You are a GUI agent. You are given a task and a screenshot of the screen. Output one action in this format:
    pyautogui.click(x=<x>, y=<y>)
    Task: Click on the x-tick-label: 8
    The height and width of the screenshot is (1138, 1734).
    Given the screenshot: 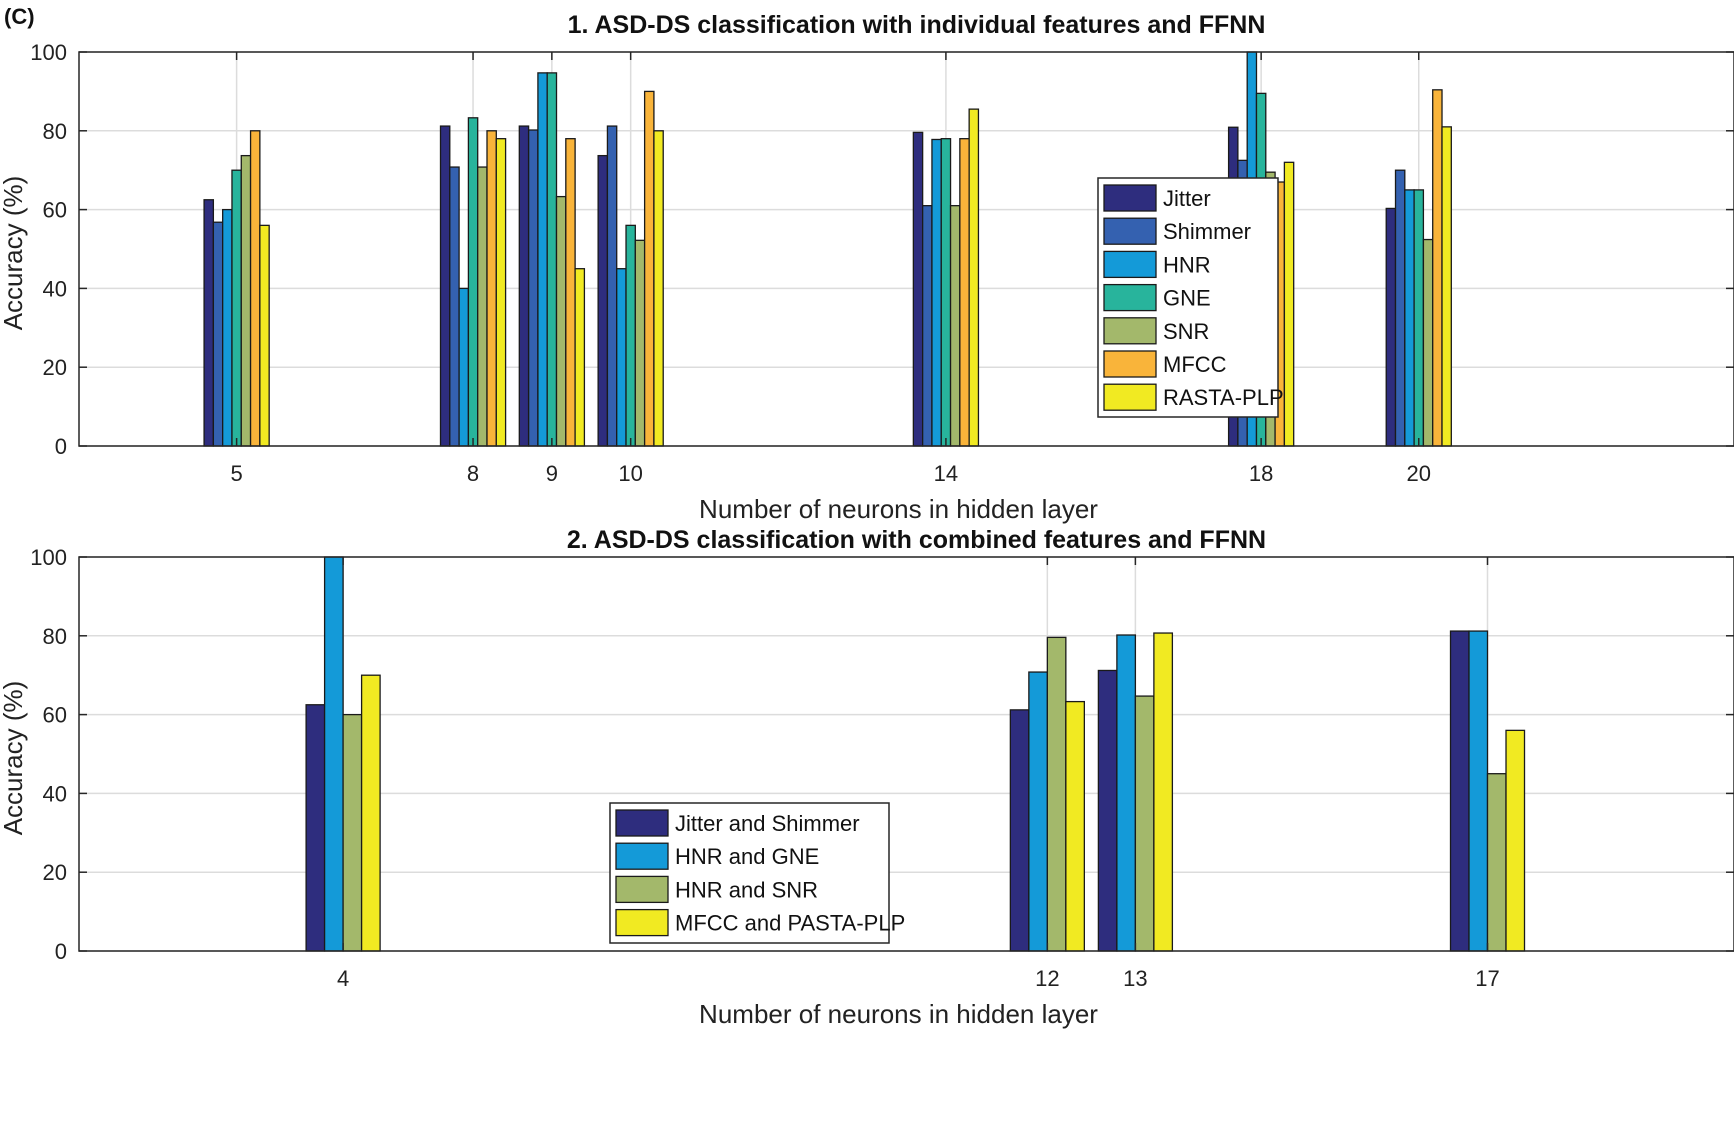 What is the action you would take?
    pyautogui.click(x=473, y=473)
    